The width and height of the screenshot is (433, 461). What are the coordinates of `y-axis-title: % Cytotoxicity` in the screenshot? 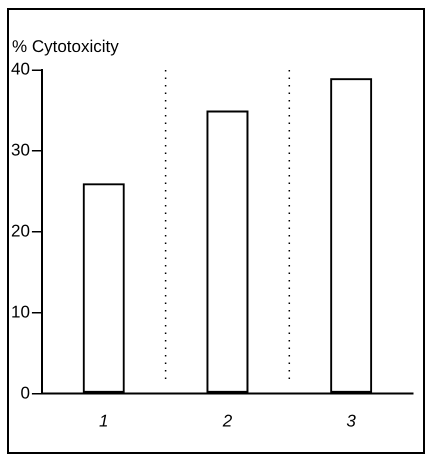 It's located at (66, 46).